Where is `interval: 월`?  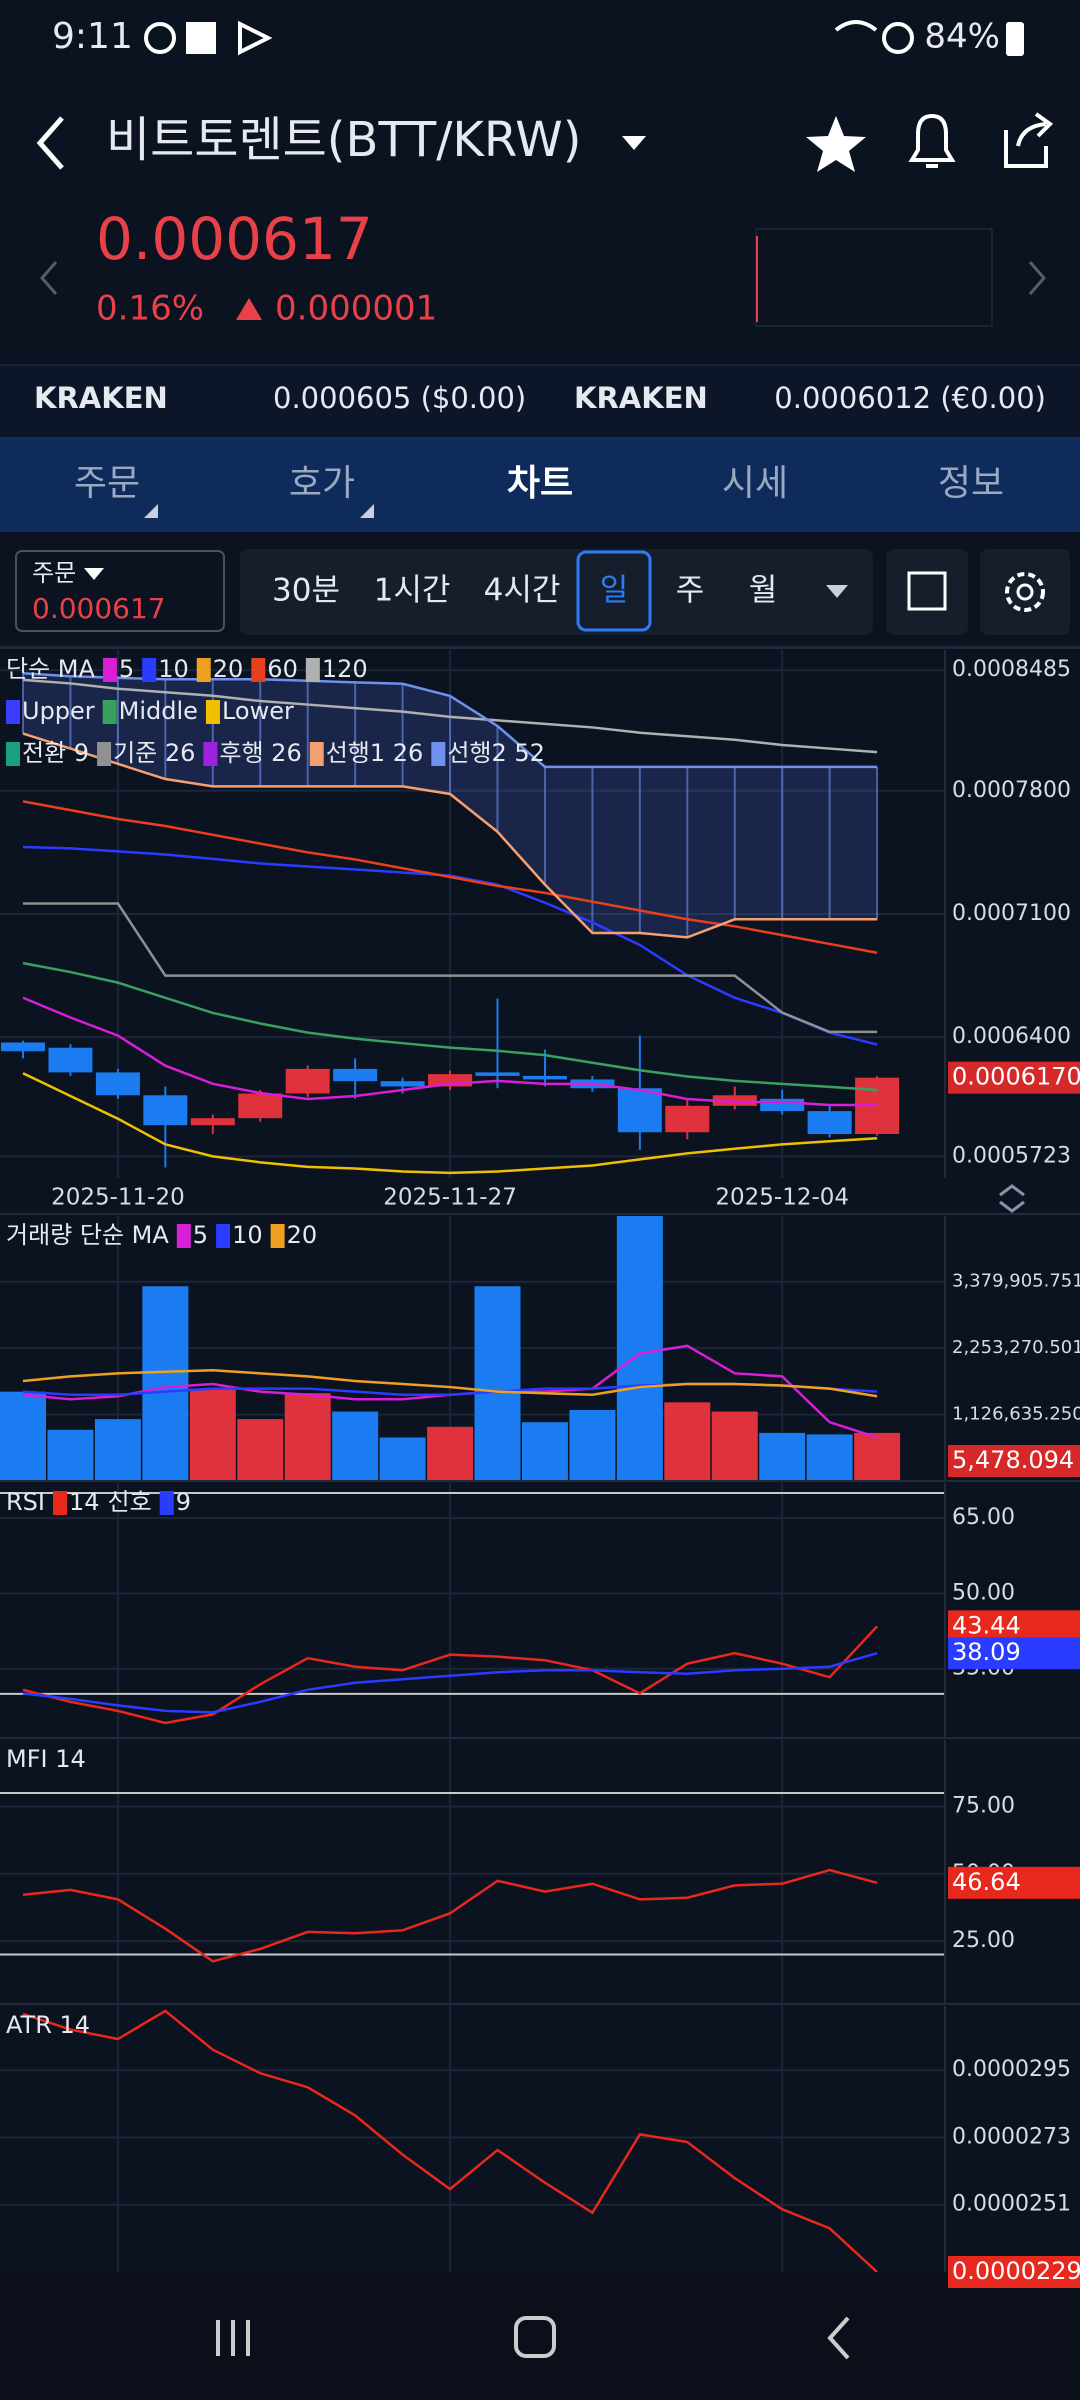
interval: 월 is located at coordinates (763, 591).